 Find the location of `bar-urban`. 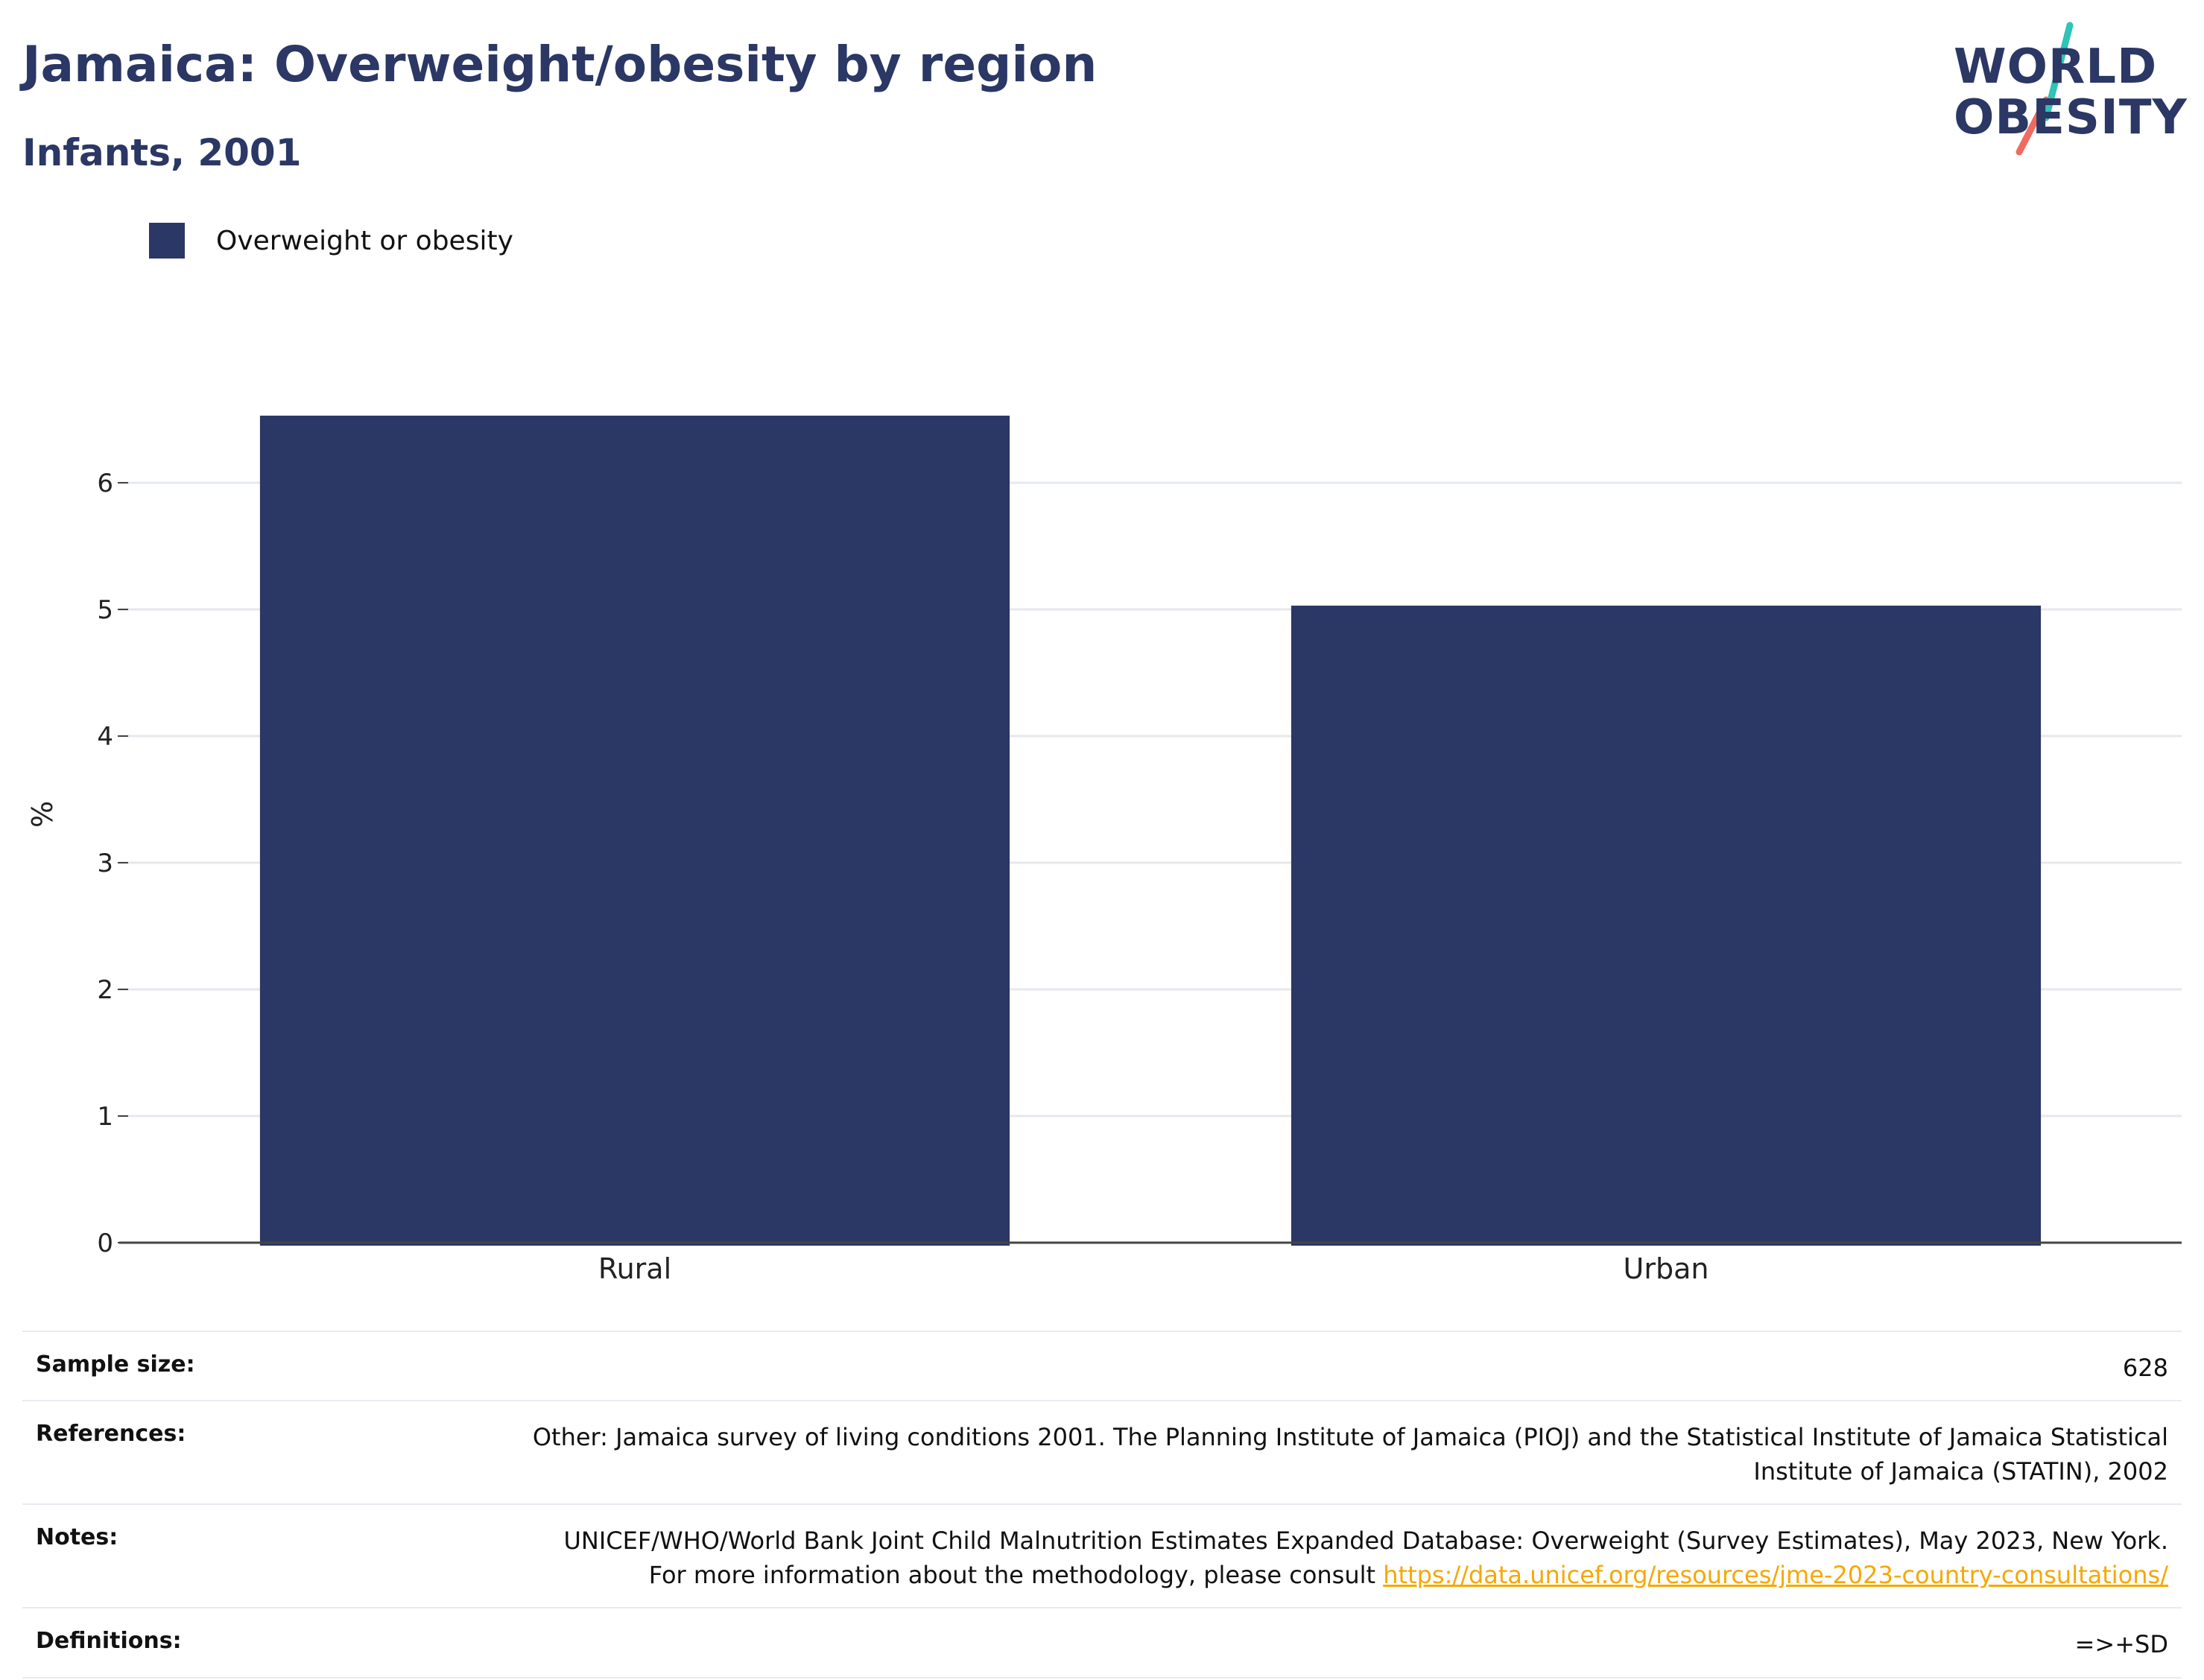

bar-urban is located at coordinates (1666, 925).